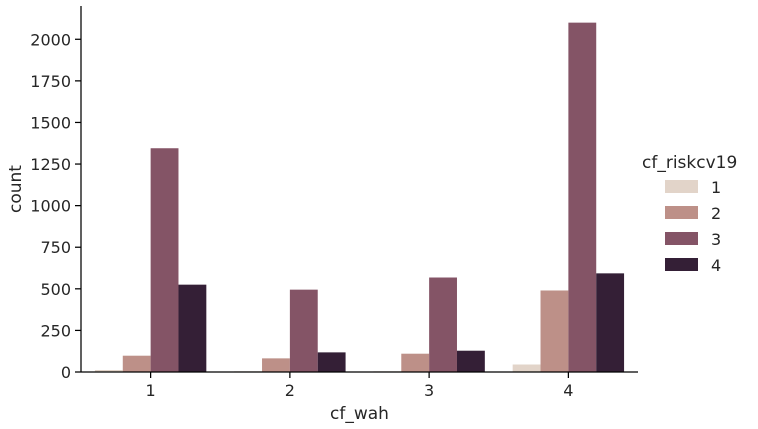 This screenshot has width=758, height=429. What do you see at coordinates (568, 390) in the screenshot?
I see `x-tick-label: 4` at bounding box center [568, 390].